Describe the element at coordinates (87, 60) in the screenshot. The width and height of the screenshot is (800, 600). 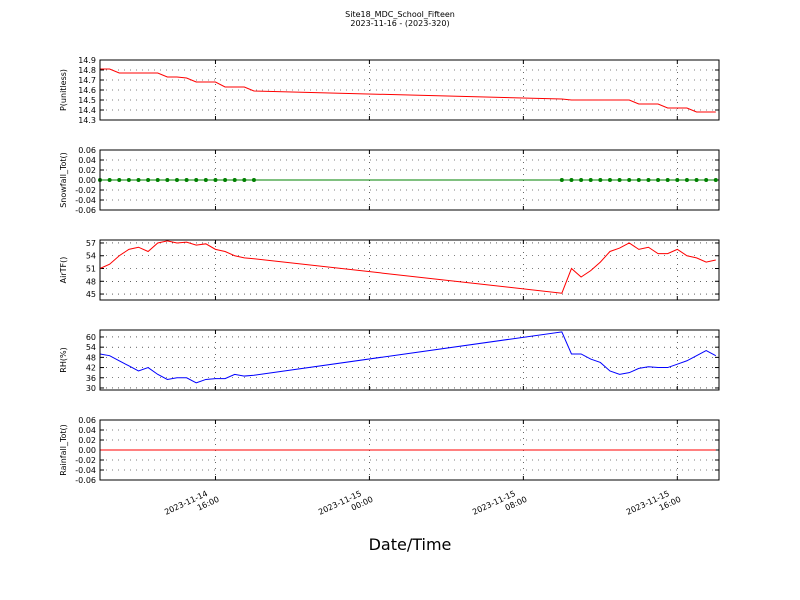
I see `y-tick-label: 14.9` at that location.